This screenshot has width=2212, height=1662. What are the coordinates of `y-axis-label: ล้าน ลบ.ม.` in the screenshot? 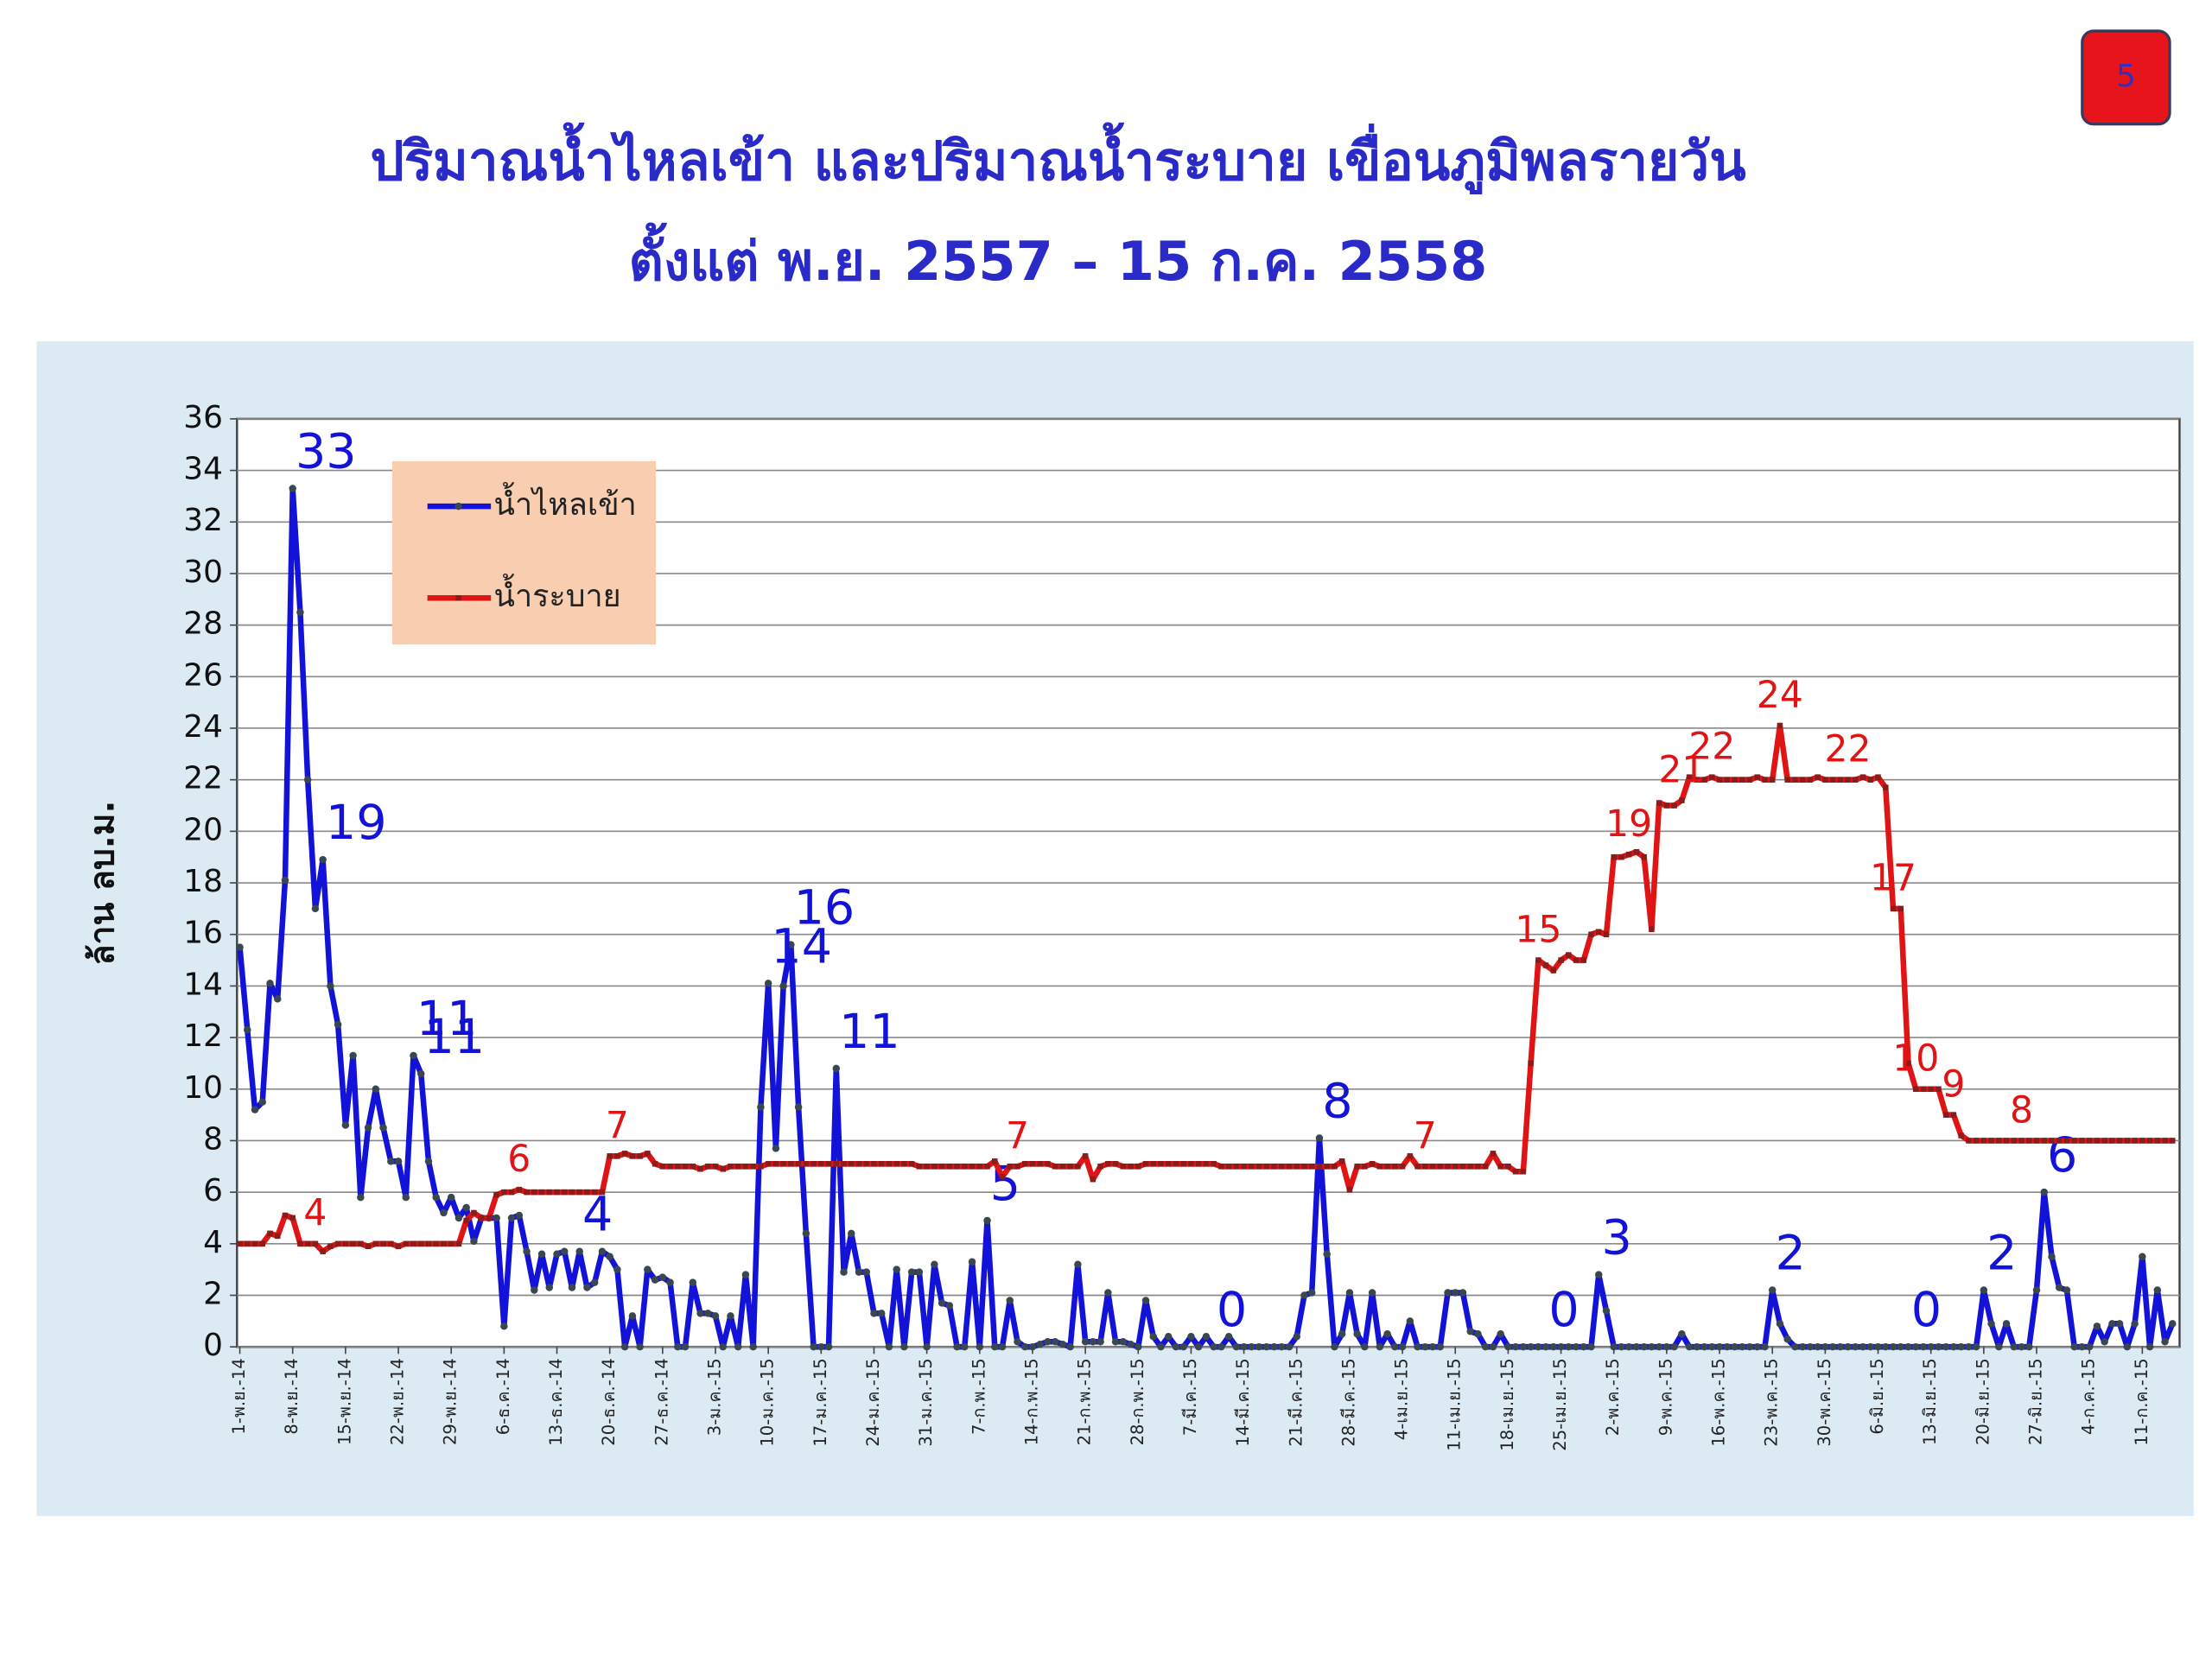 It's located at (102, 883).